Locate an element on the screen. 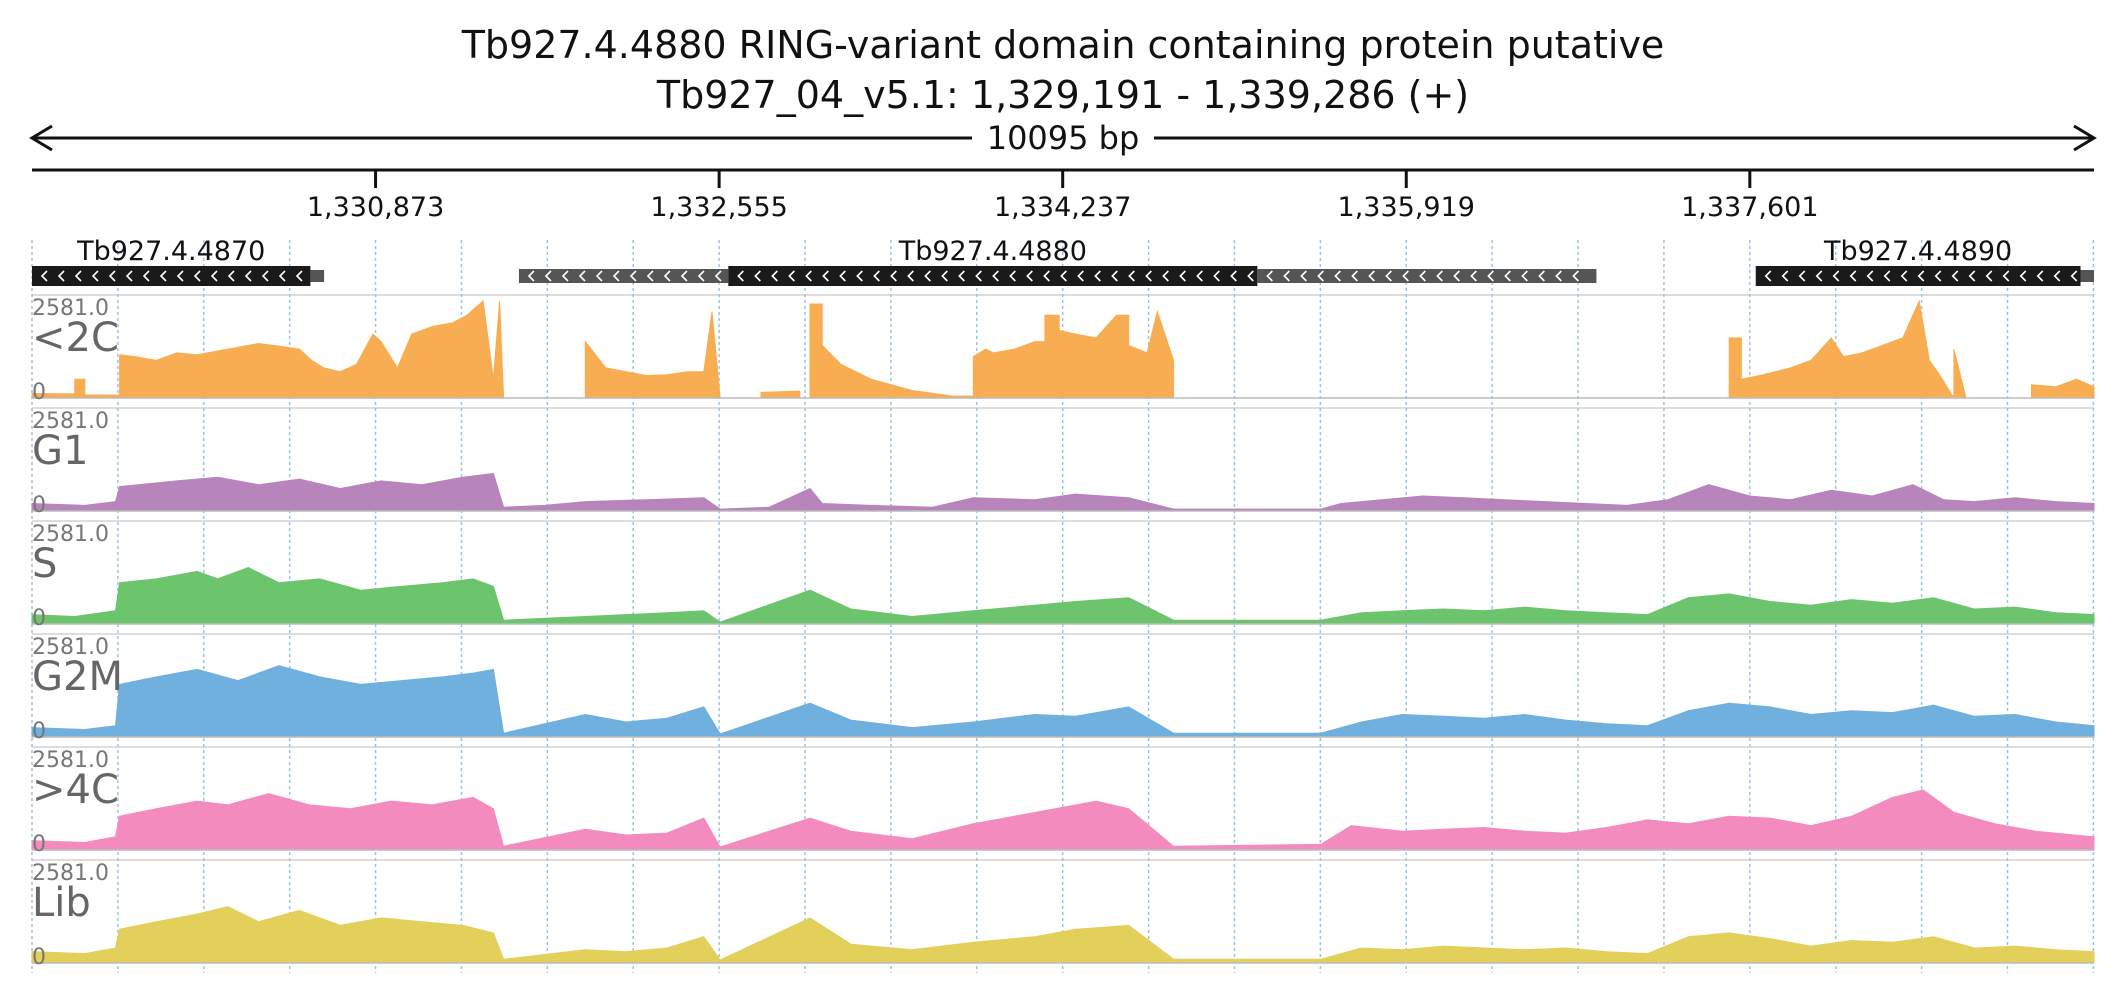  coverage-track: 2581.0 0 S is located at coordinates (1063, 575).